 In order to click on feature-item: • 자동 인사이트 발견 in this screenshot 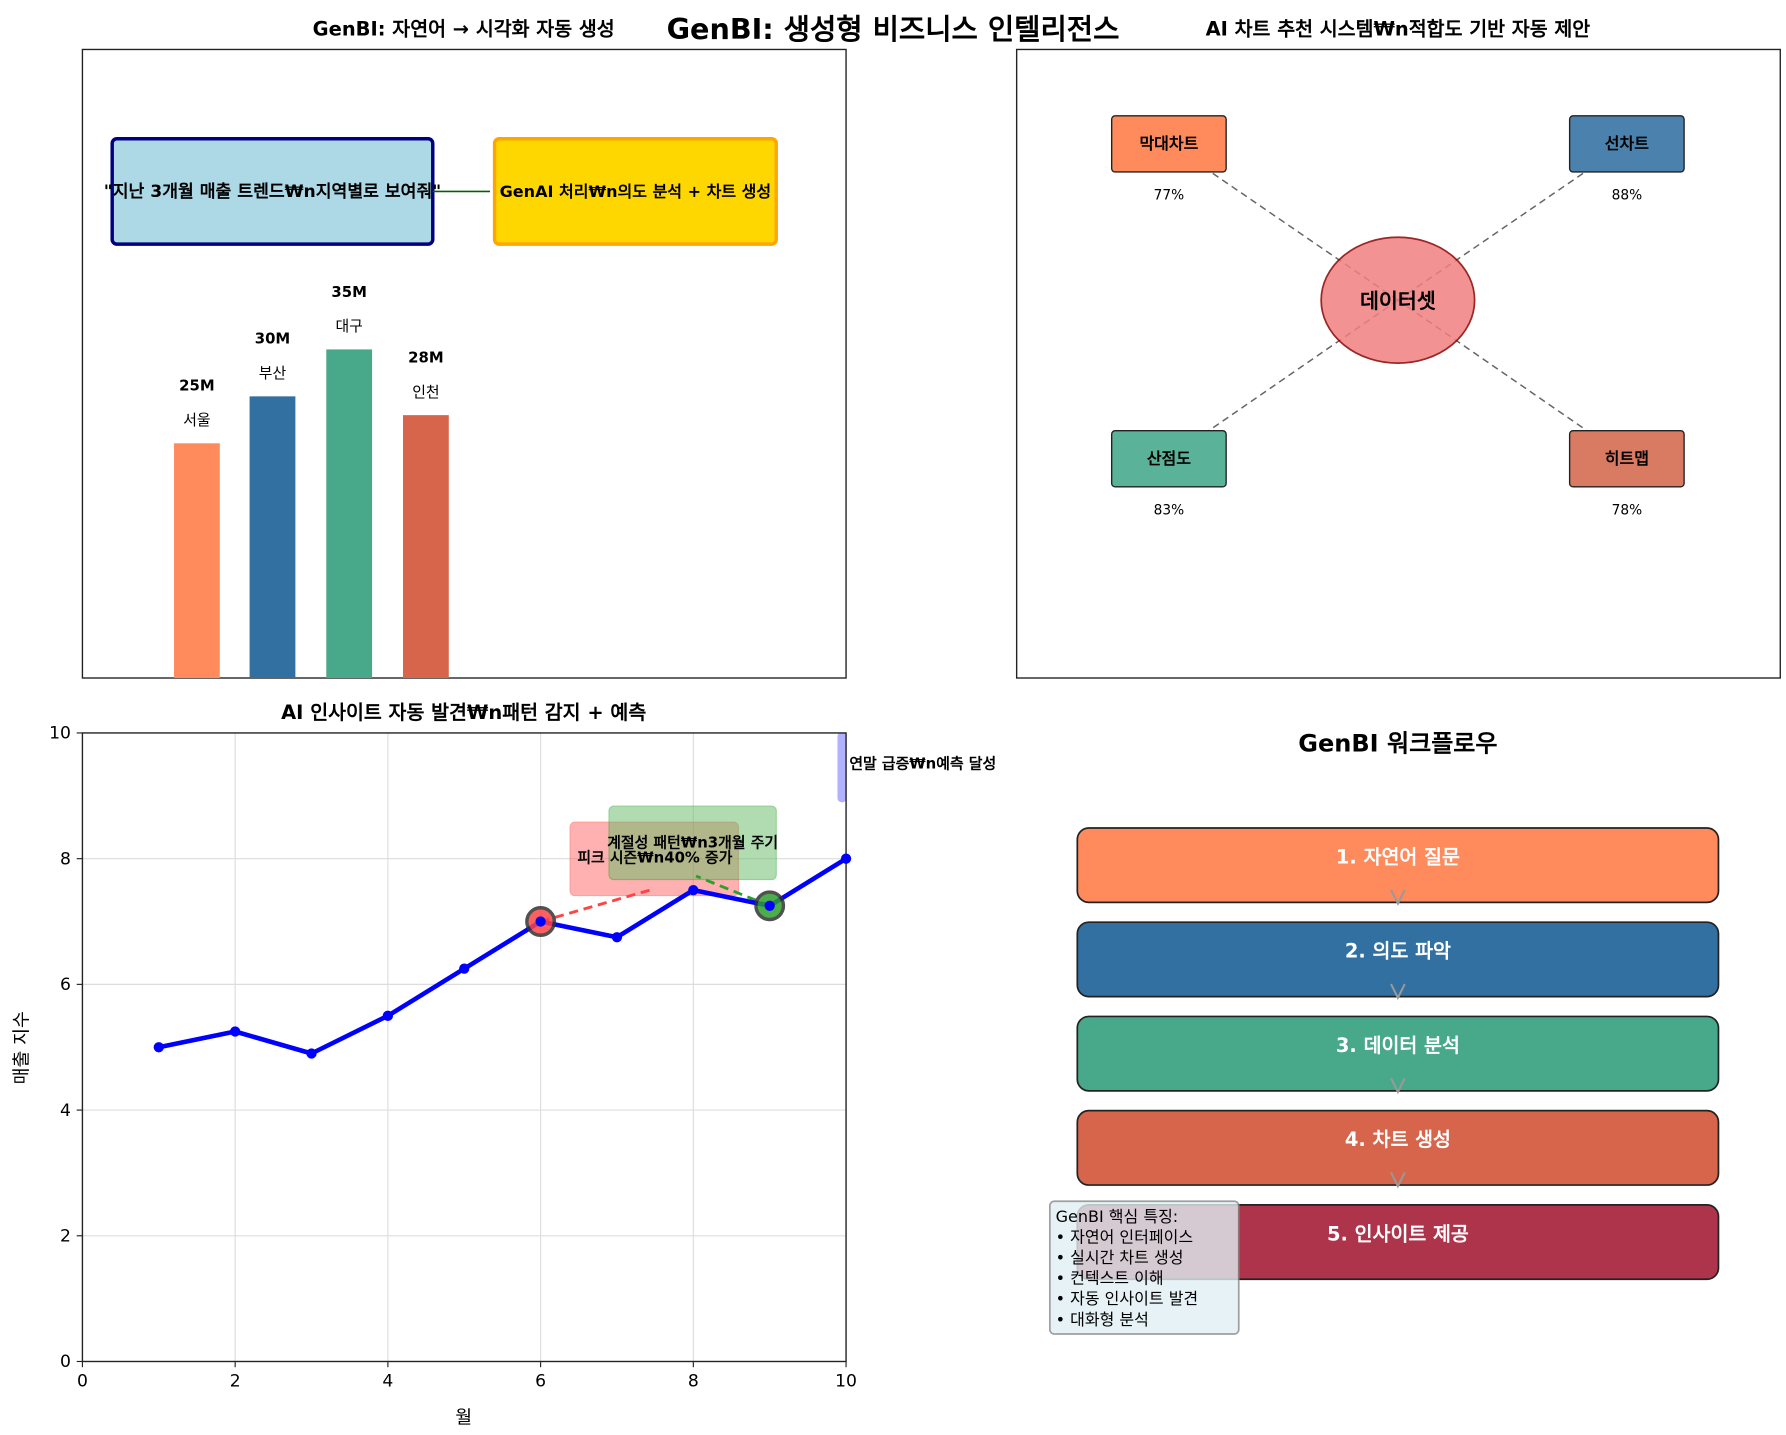, I will do `click(1127, 1298)`.